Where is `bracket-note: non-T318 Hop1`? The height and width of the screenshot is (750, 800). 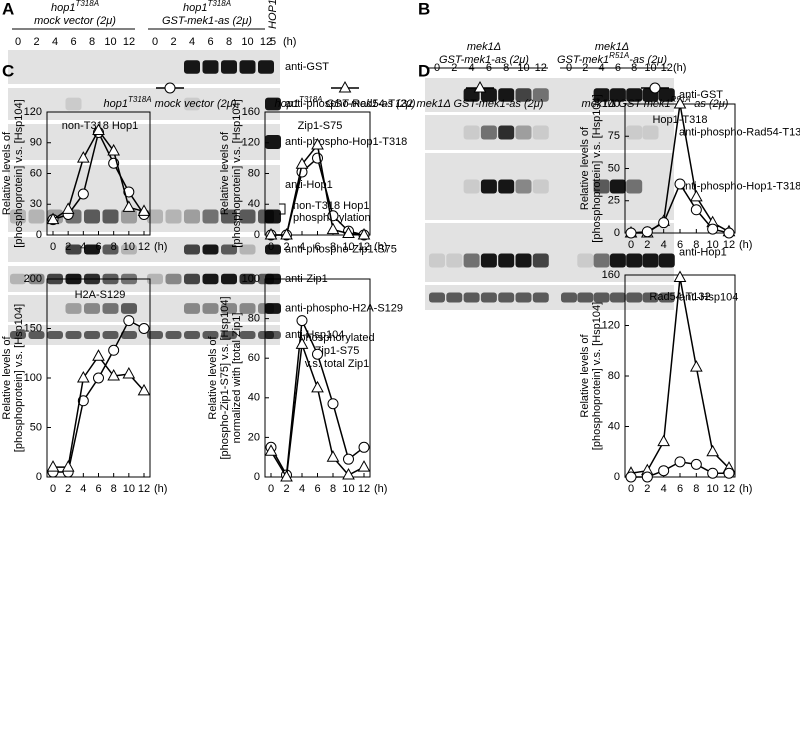
bracket-note: non-T318 Hop1 is located at coordinates (331, 206).